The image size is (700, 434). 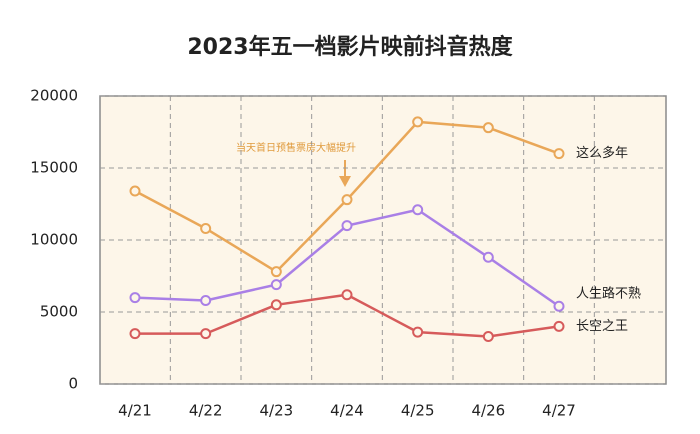 I want to click on x-tick-label: 4/21, so click(x=135, y=411).